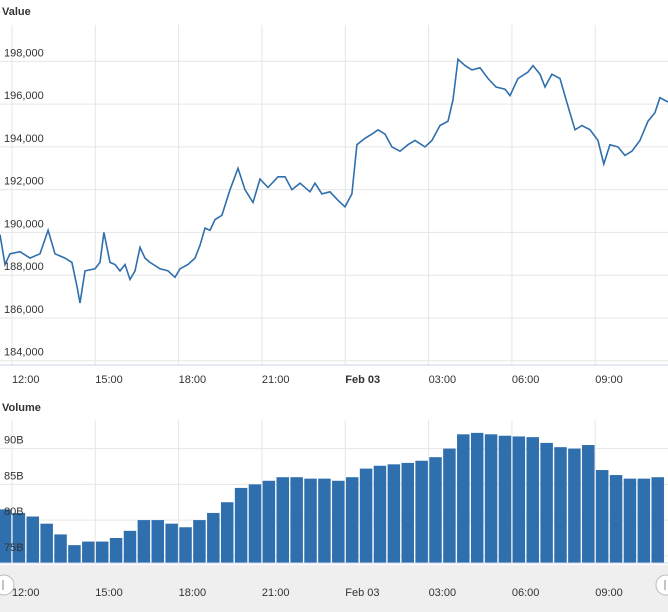  I want to click on y-tick-label: 194,000, so click(24, 139).